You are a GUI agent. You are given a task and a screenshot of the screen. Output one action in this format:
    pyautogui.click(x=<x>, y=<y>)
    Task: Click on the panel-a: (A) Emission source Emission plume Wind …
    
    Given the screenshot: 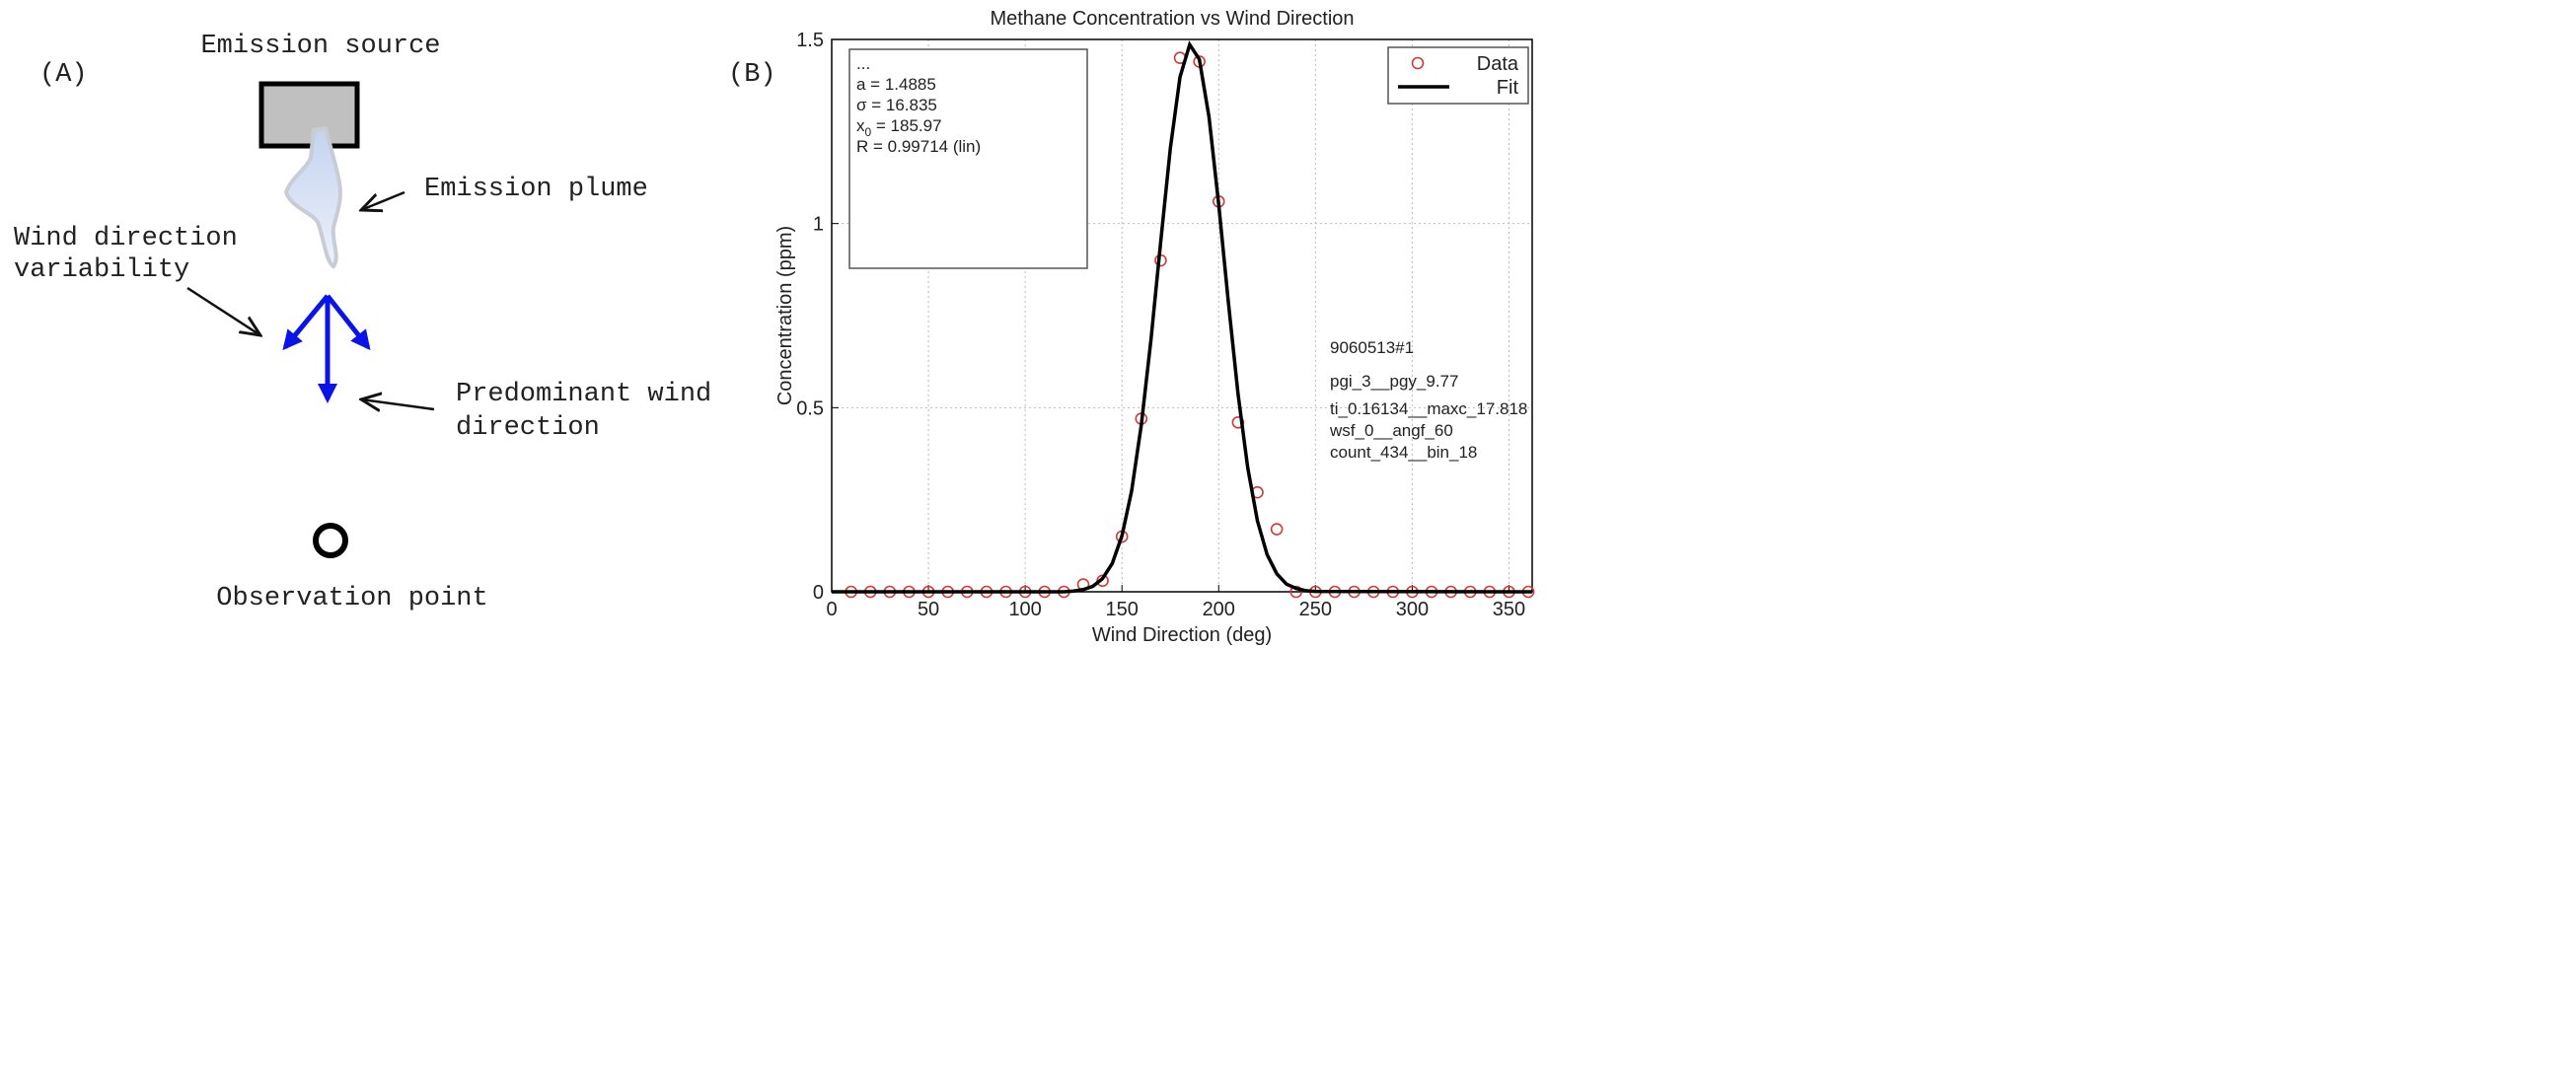 What is the action you would take?
    pyautogui.click(x=362, y=322)
    